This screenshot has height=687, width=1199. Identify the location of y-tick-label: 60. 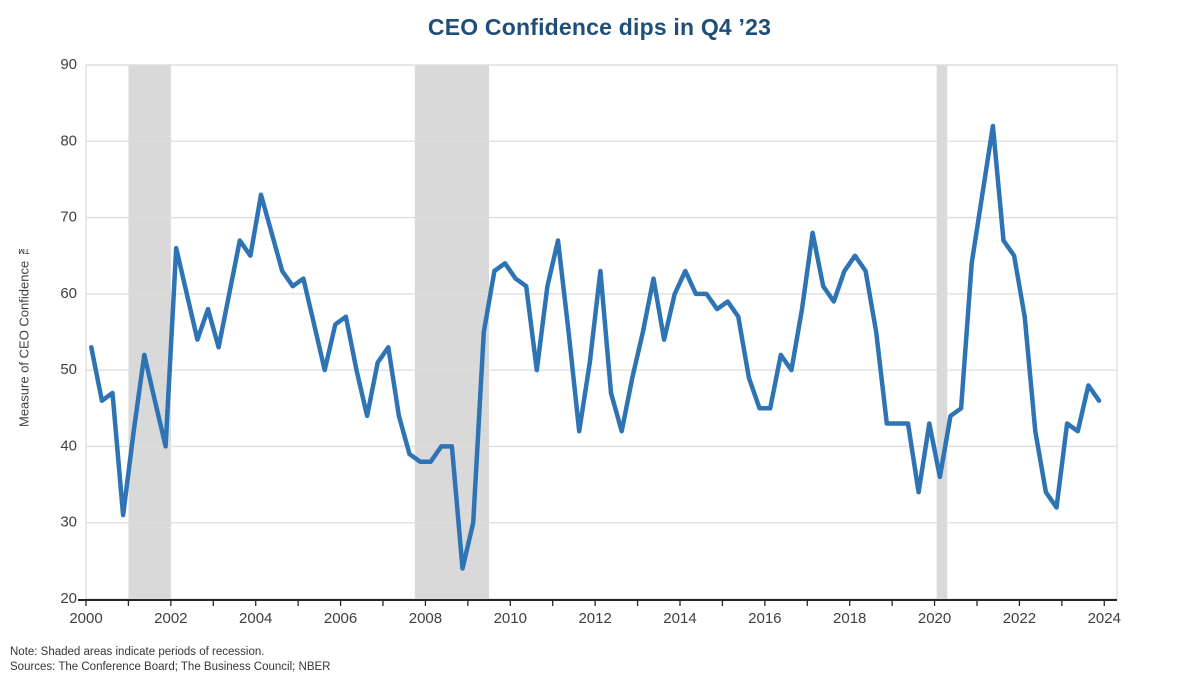
(68, 293).